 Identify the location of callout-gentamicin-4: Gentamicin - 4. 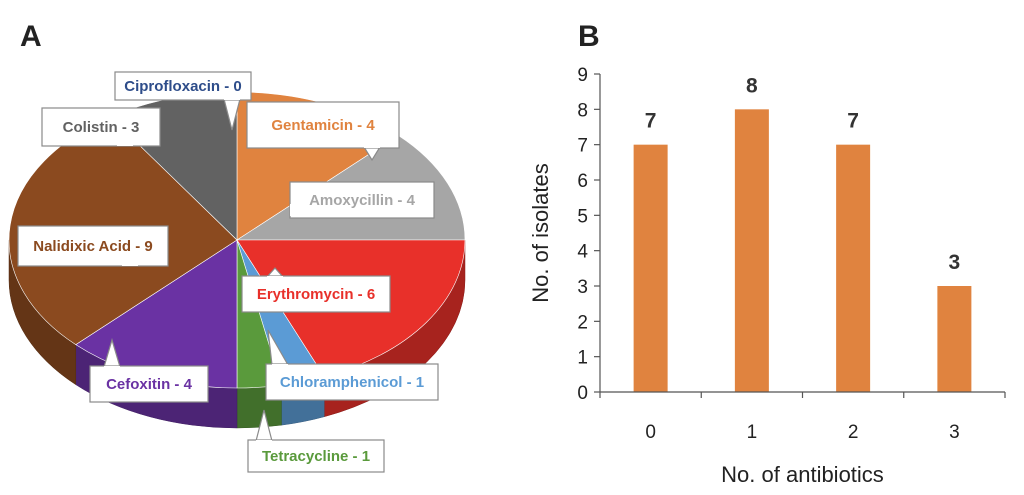
(323, 131).